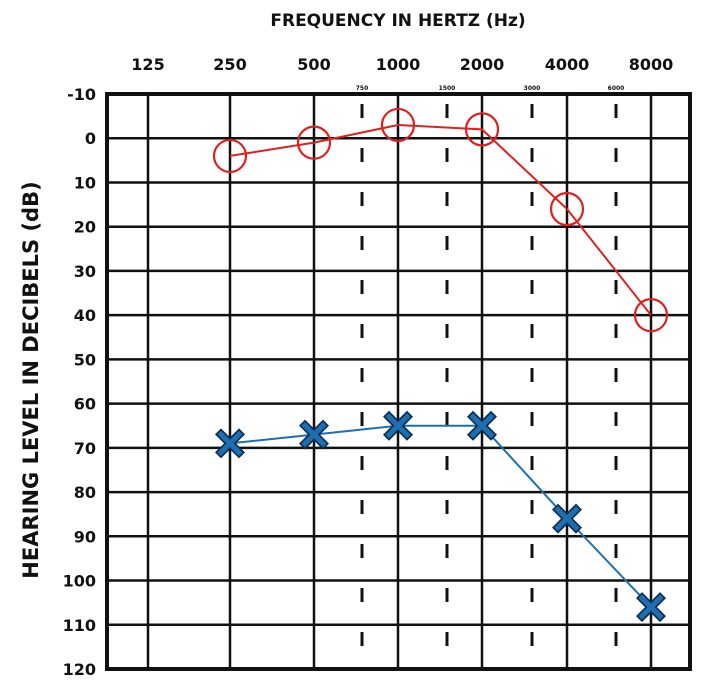 This screenshot has width=716, height=693. What do you see at coordinates (85, 182) in the screenshot?
I see `y-tick-label: 10` at bounding box center [85, 182].